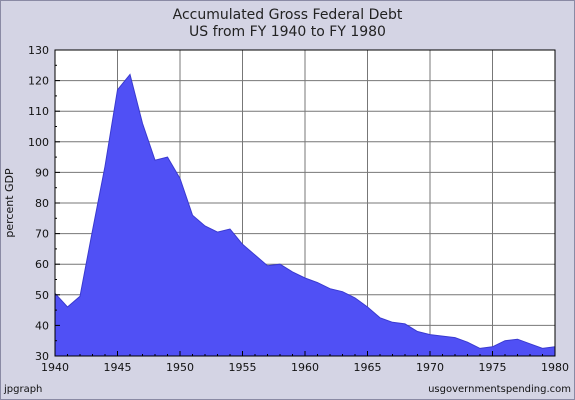 The image size is (575, 400). I want to click on footer-credit-right: usgovernmentspending.com, so click(499, 389).